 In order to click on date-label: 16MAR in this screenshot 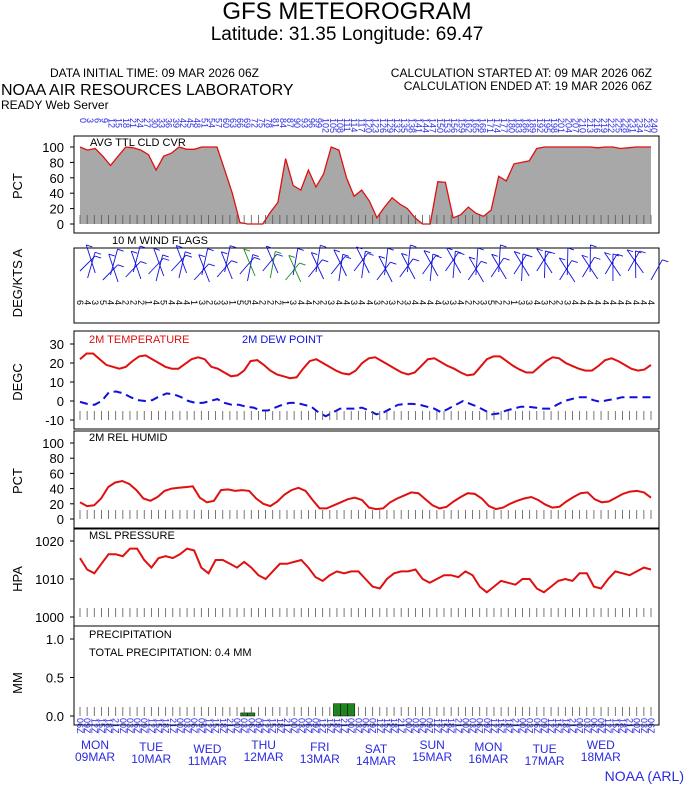, I will do `click(488, 759)`.